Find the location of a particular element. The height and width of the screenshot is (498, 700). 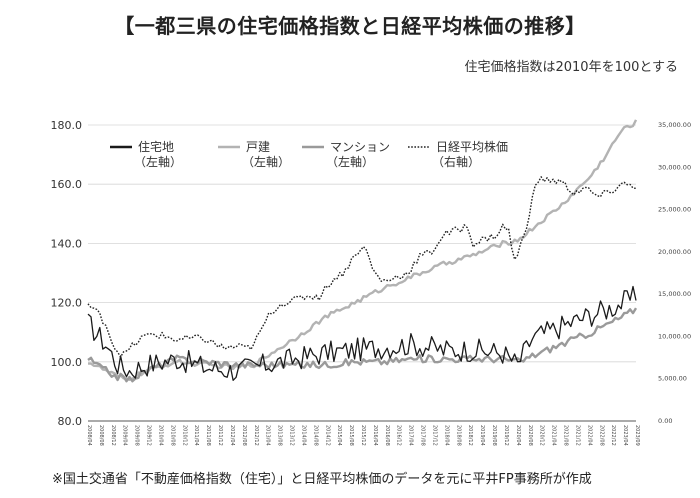

x-tick-label: 2017/12 is located at coordinates (434, 435).